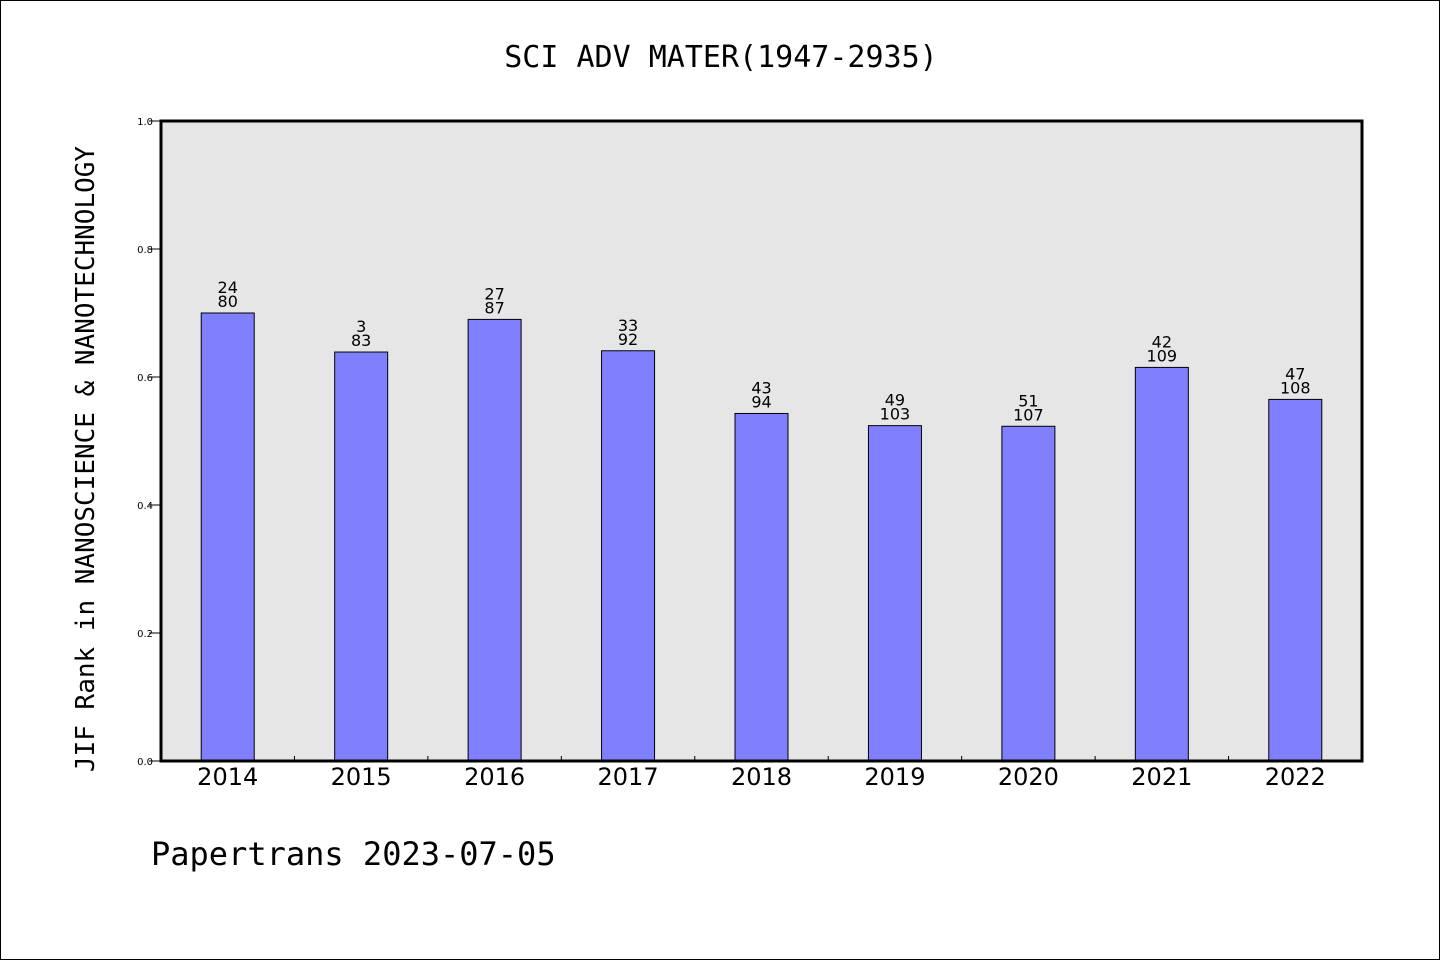 This screenshot has height=961, width=1440. What do you see at coordinates (494, 293) in the screenshot?
I see `bar-label-top-2016: 27` at bounding box center [494, 293].